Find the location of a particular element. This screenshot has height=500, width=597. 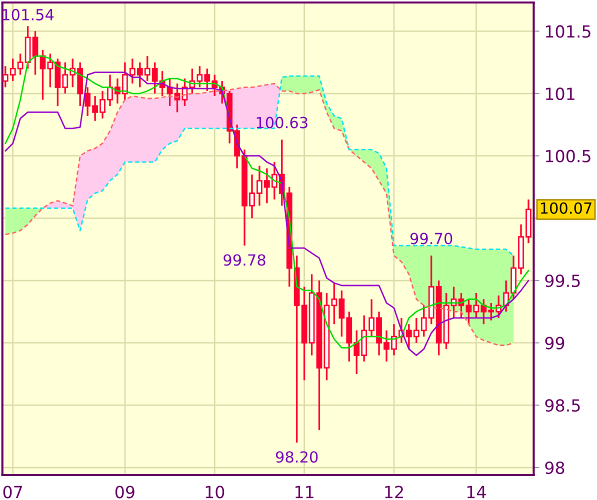

text: 100.07 is located at coordinates (566, 208).